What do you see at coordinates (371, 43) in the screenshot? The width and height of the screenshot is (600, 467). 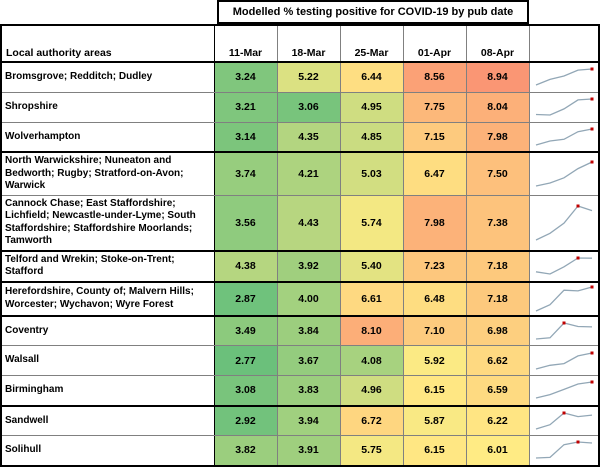 I see `column-header-date-3: 25-Mar` at bounding box center [371, 43].